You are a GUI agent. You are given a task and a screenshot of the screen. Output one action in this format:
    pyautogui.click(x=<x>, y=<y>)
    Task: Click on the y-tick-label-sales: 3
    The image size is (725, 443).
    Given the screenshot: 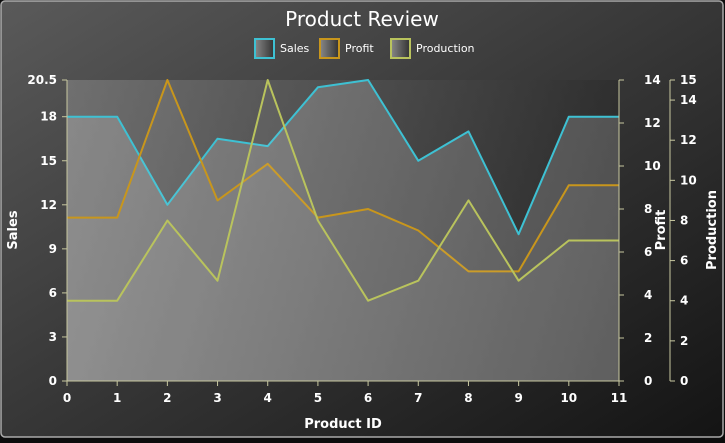 What is the action you would take?
    pyautogui.click(x=53, y=337)
    